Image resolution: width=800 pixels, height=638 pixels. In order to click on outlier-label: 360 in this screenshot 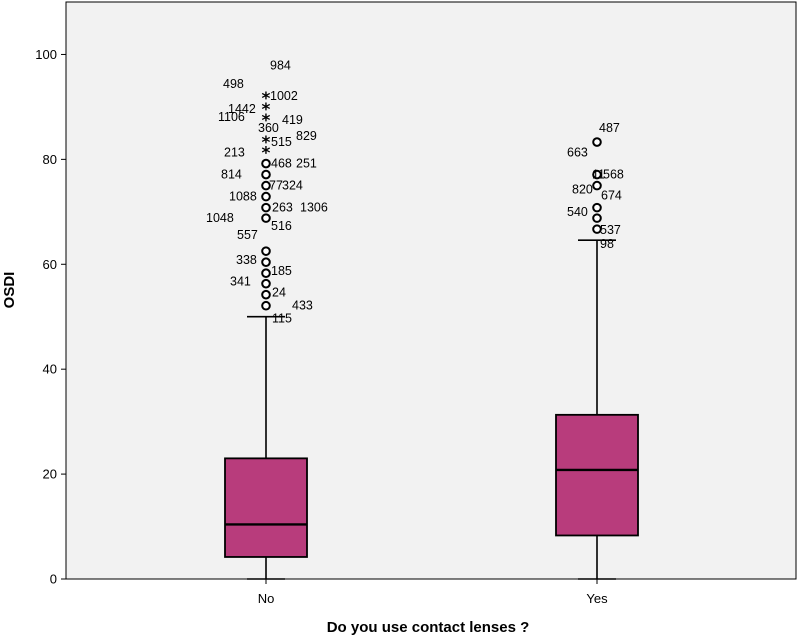, I will do `click(268, 128)`.